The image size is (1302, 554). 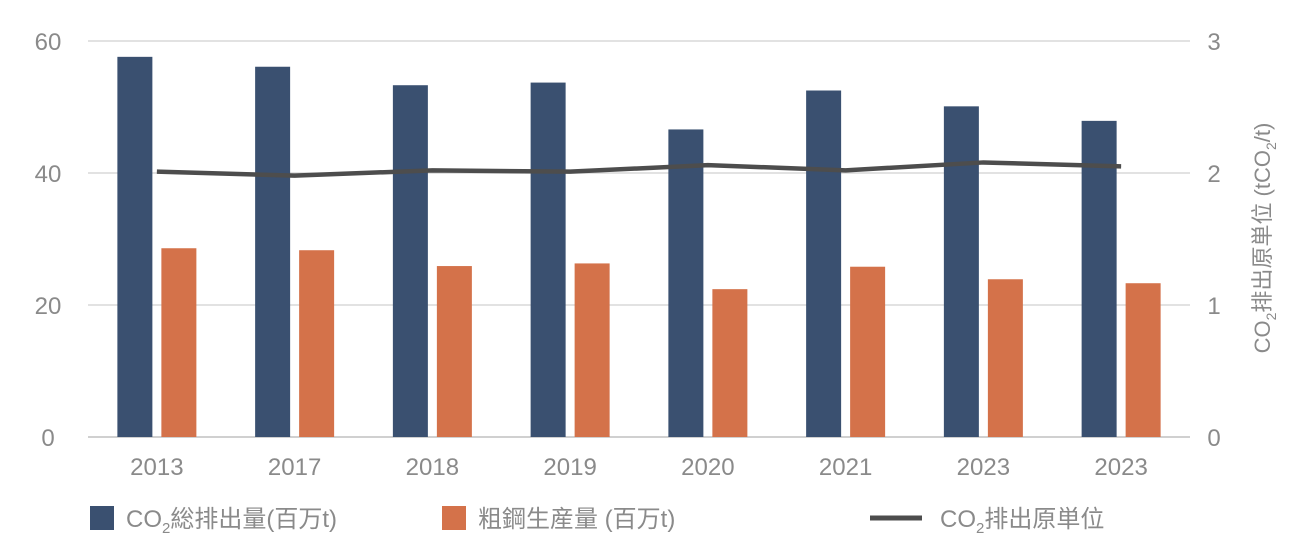 What do you see at coordinates (1022, 521) in the screenshot?
I see `legend-label: CO2​排出原単位` at bounding box center [1022, 521].